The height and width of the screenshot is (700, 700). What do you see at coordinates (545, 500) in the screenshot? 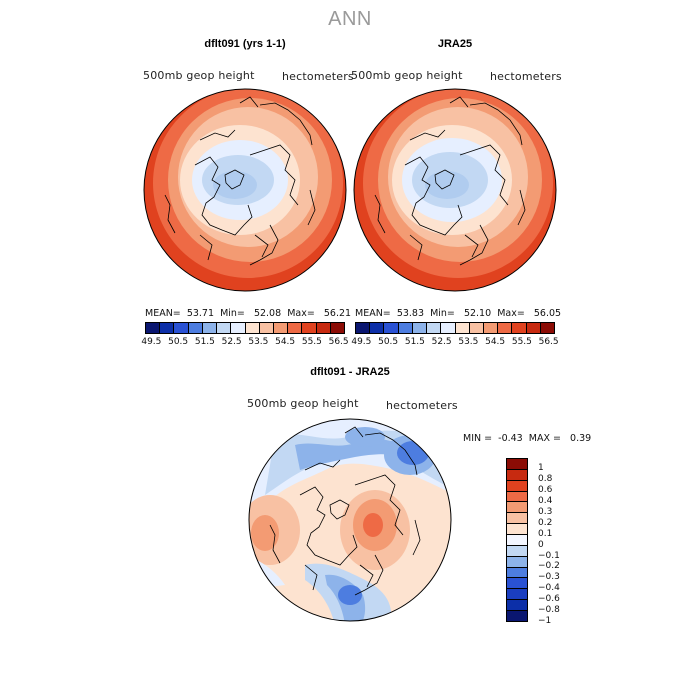
I see `colorbar-tick-label: 0.4` at bounding box center [545, 500].